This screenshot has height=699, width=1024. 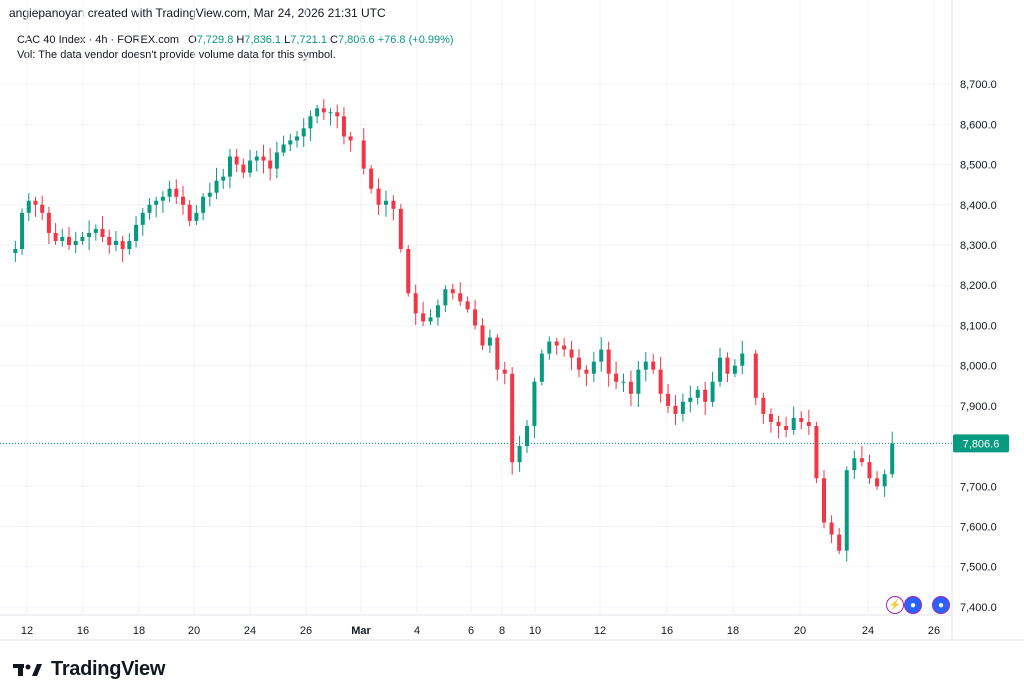 I want to click on globe-icon: ●, so click(x=913, y=605).